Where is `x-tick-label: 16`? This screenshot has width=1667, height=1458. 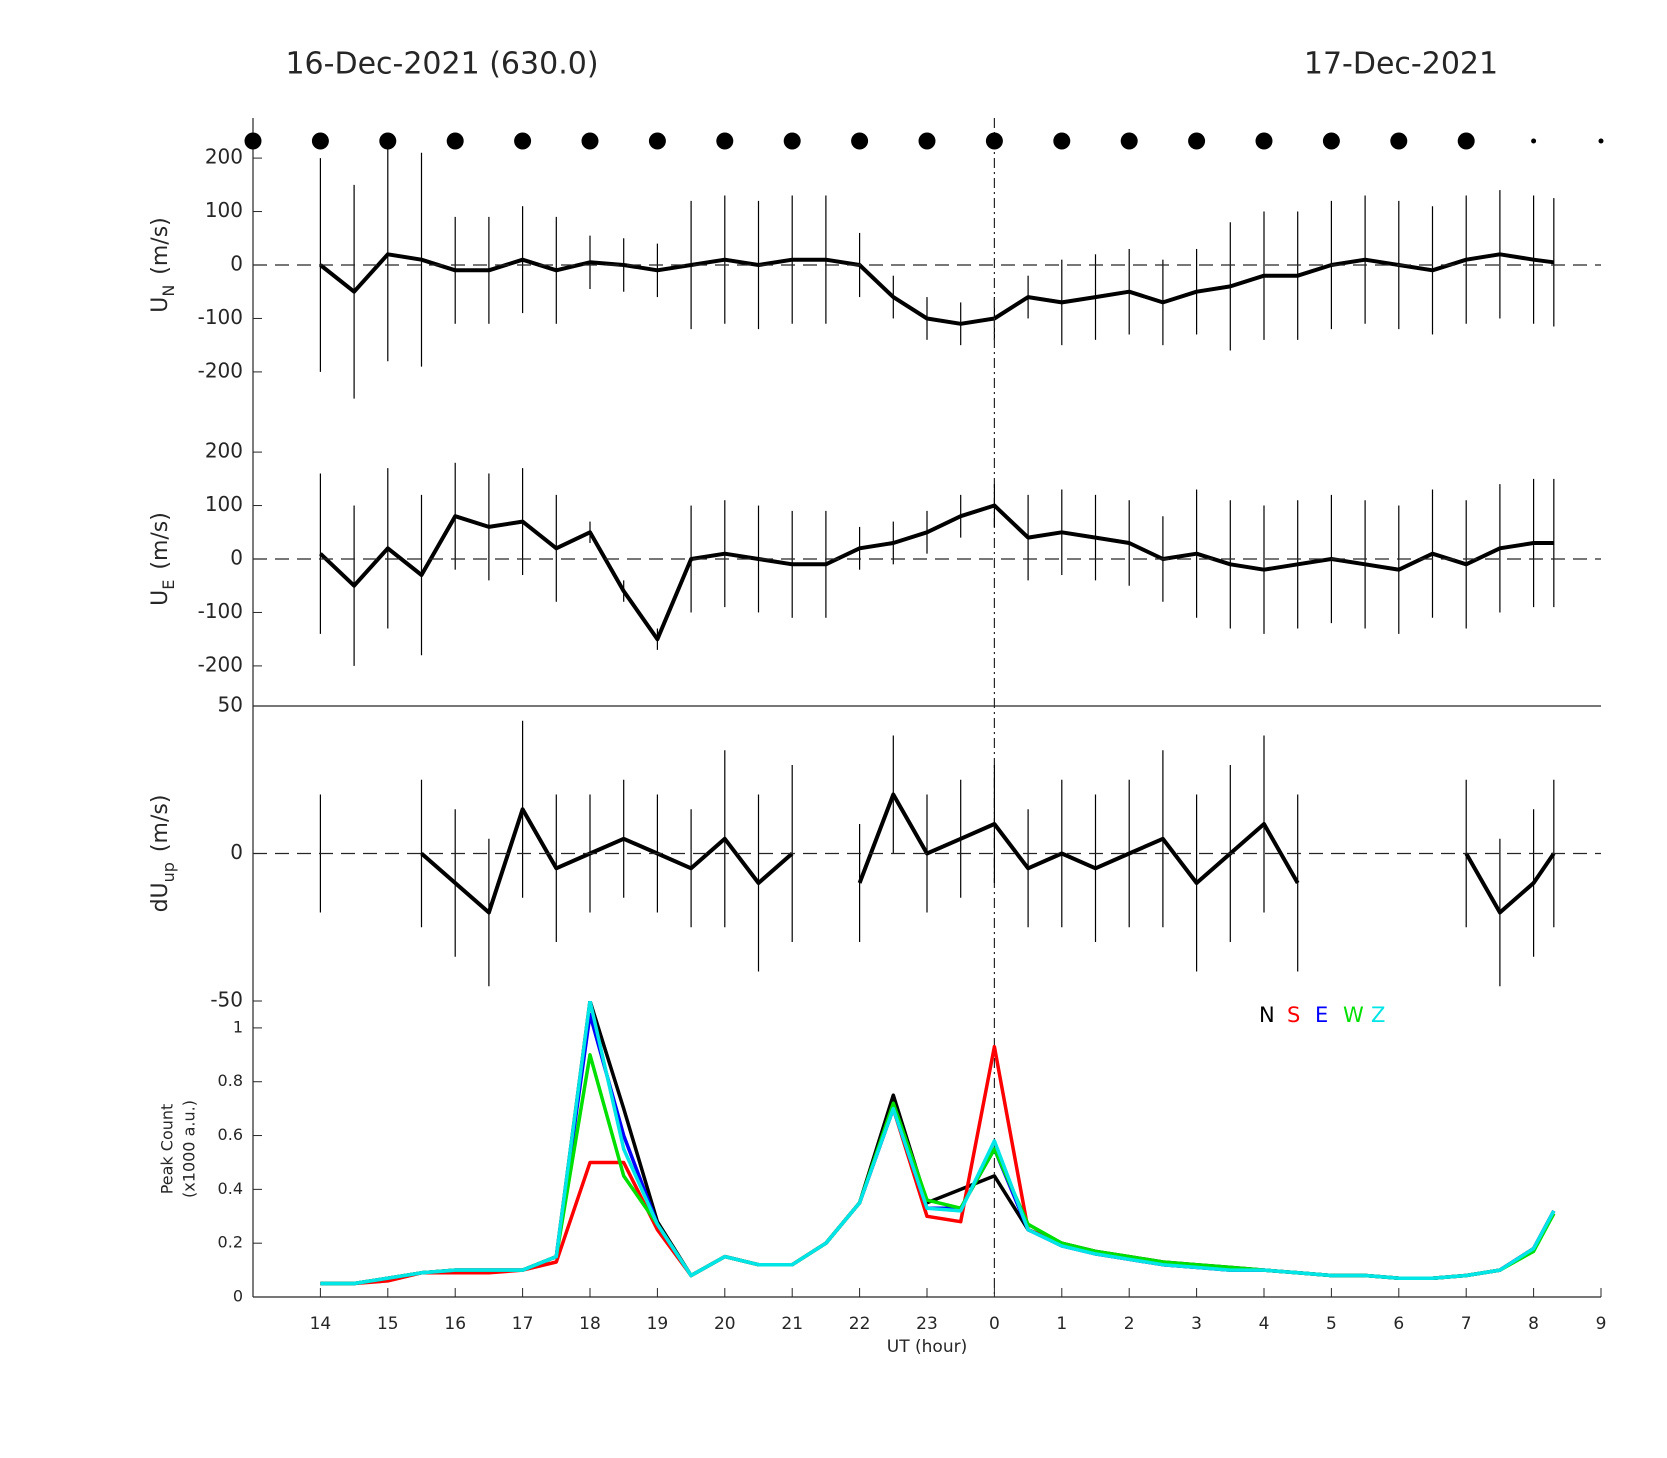
x-tick-label: 16 is located at coordinates (455, 1324).